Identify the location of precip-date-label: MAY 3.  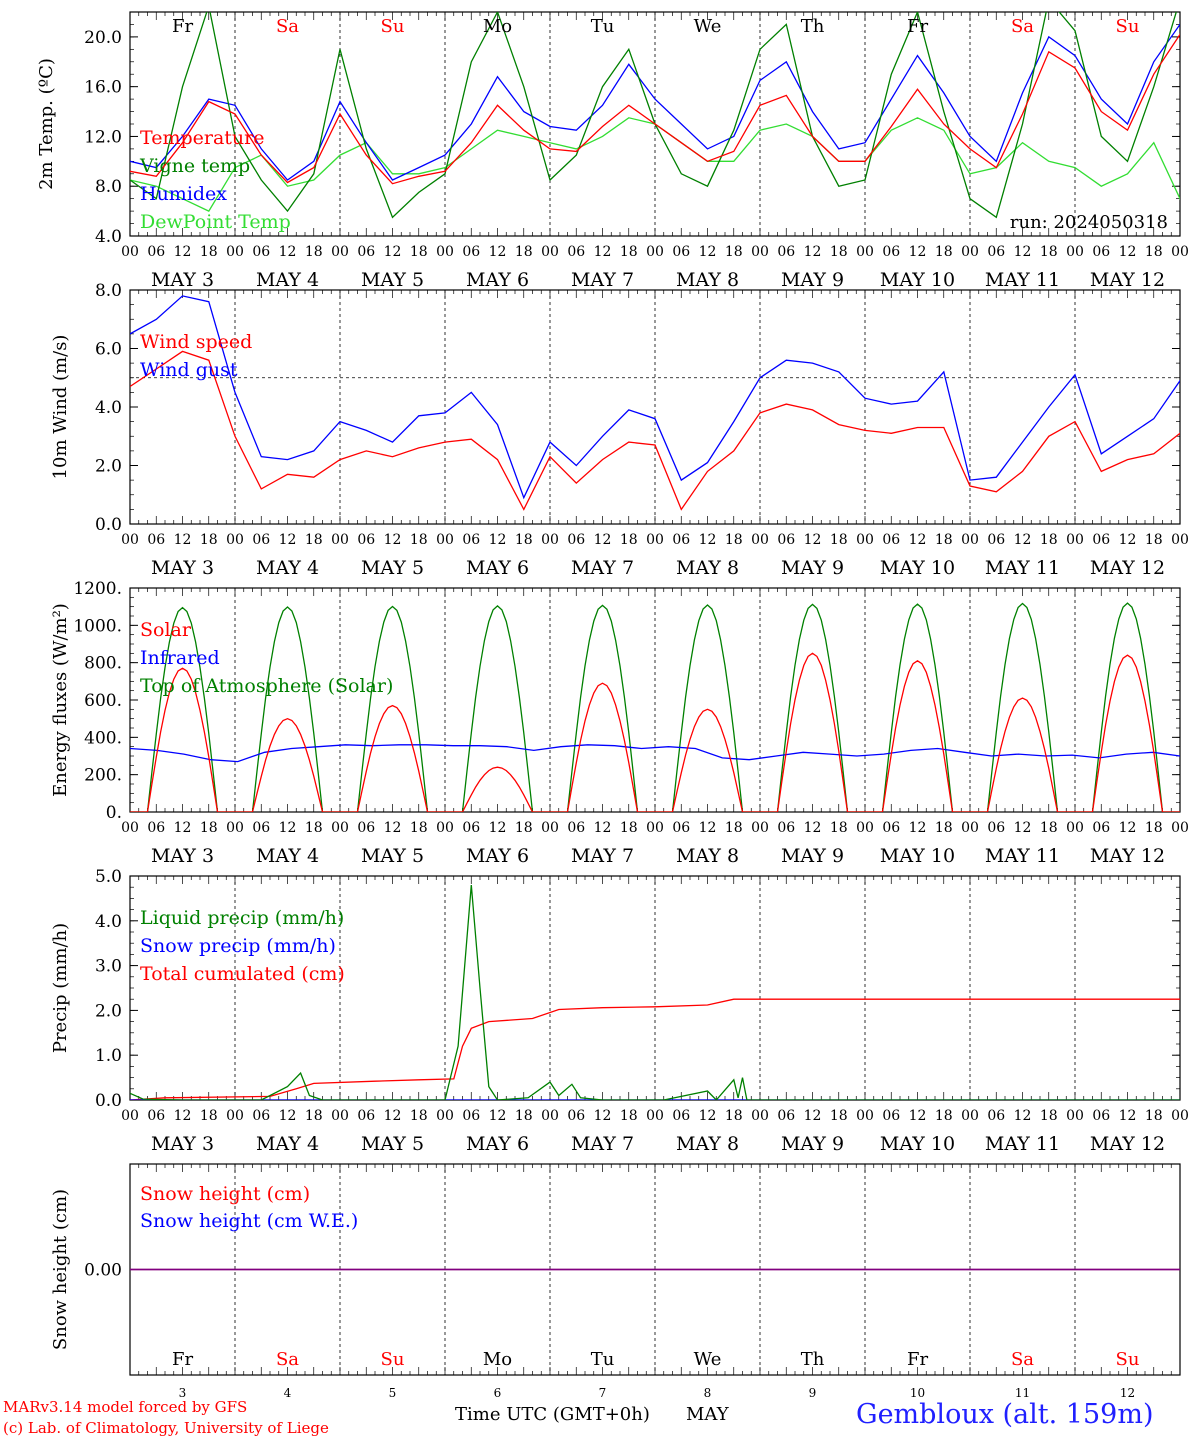
(182, 1144).